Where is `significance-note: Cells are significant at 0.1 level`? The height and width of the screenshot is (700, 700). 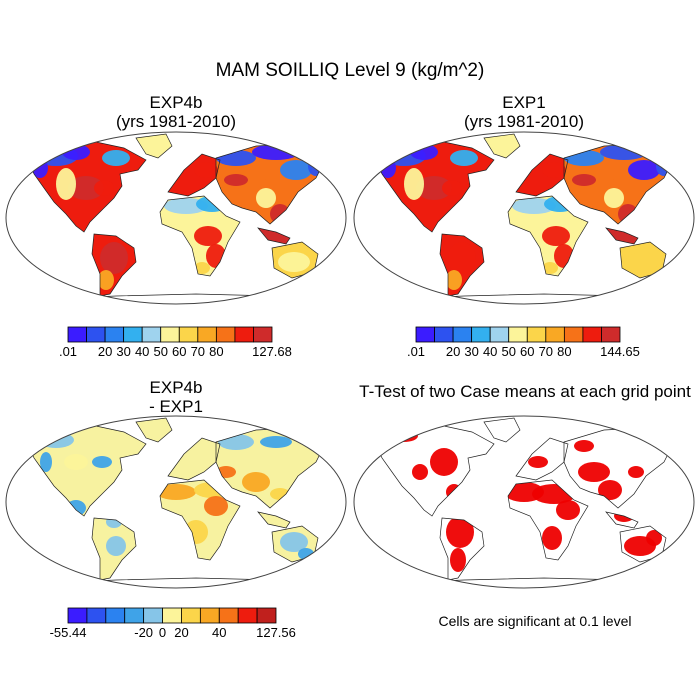 significance-note: Cells are significant at 0.1 level is located at coordinates (535, 621).